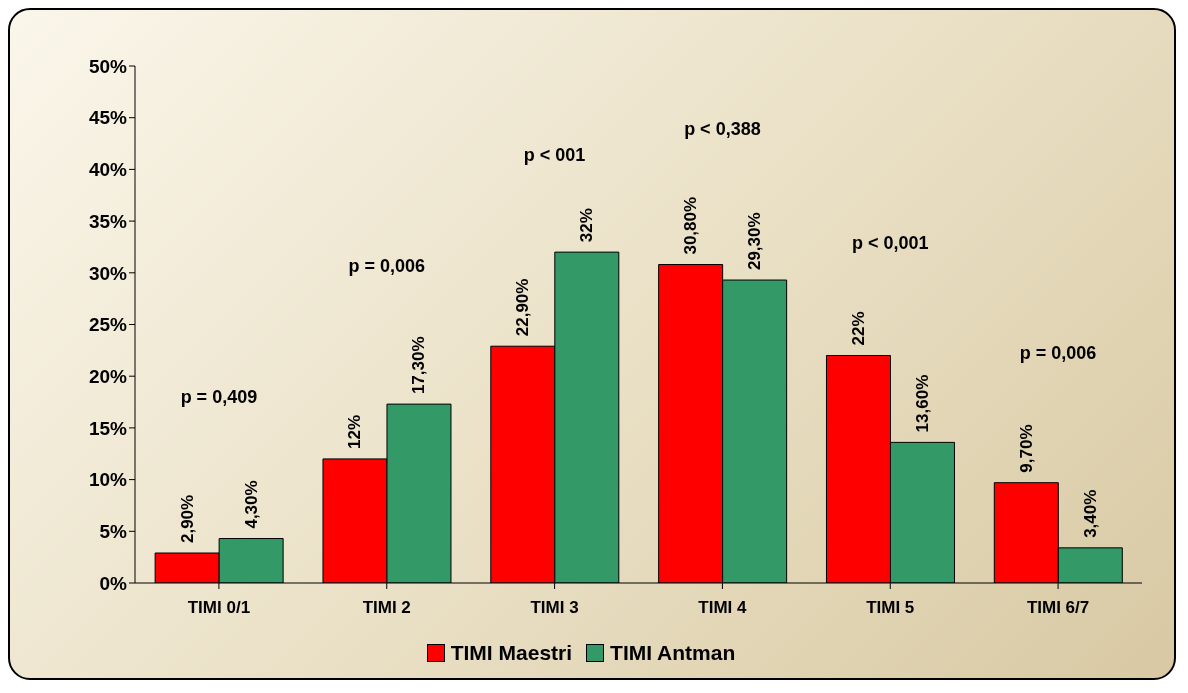  What do you see at coordinates (108, 66) in the screenshot?
I see `y-tick-label: 50%` at bounding box center [108, 66].